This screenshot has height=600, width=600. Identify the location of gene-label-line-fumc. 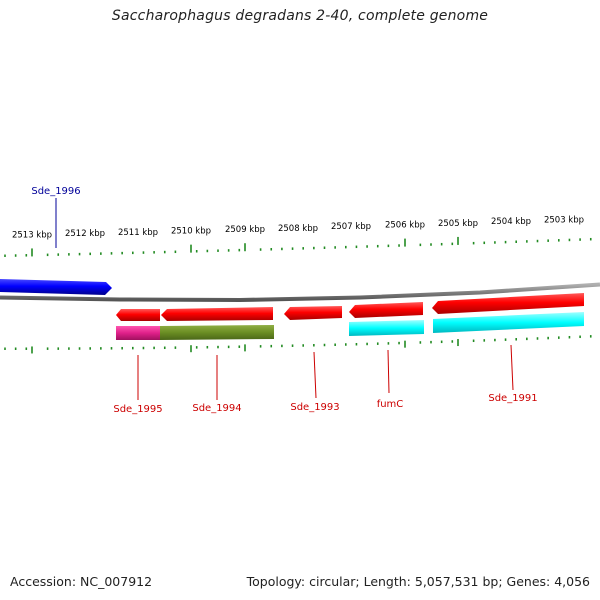
(388, 371).